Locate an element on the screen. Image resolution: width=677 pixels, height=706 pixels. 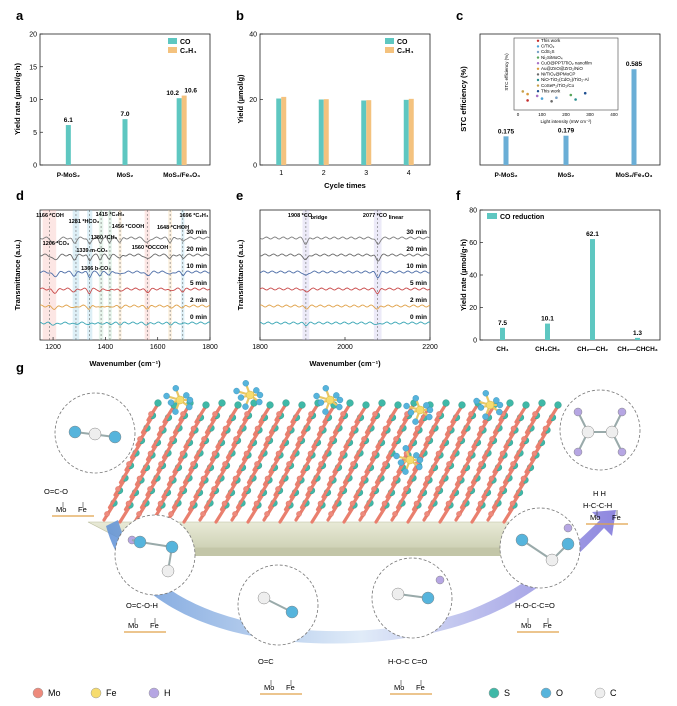
panel-d-series-line is located at coordinates (125, 257).